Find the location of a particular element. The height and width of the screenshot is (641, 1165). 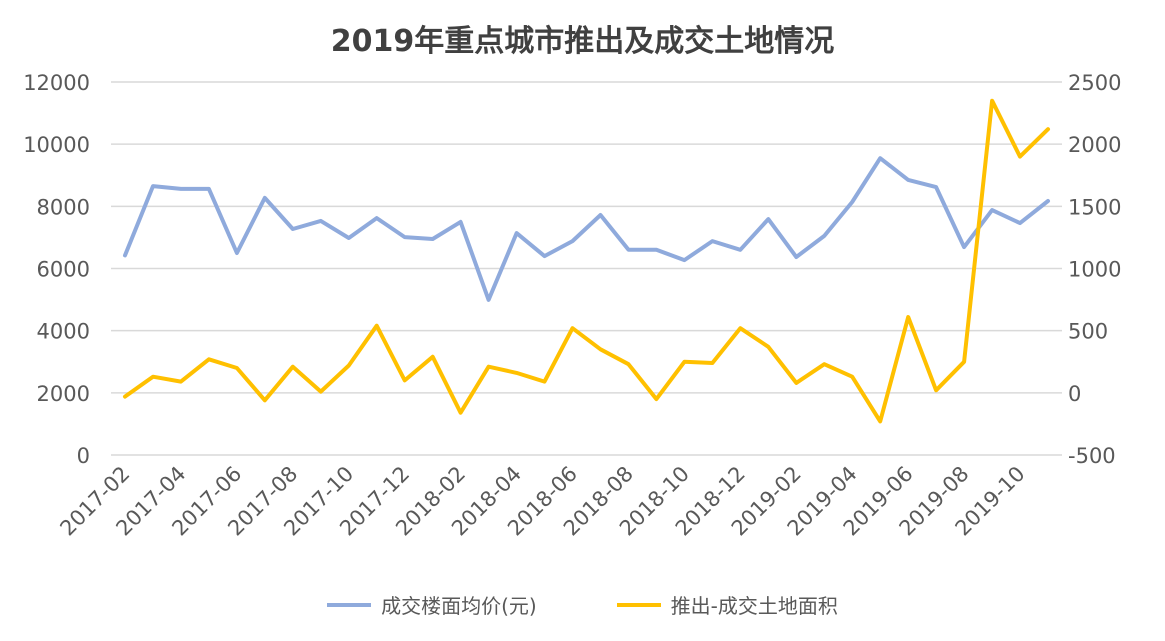

legend: 成交楼面均价(元) 推出-成交土地面积 is located at coordinates (582, 604).